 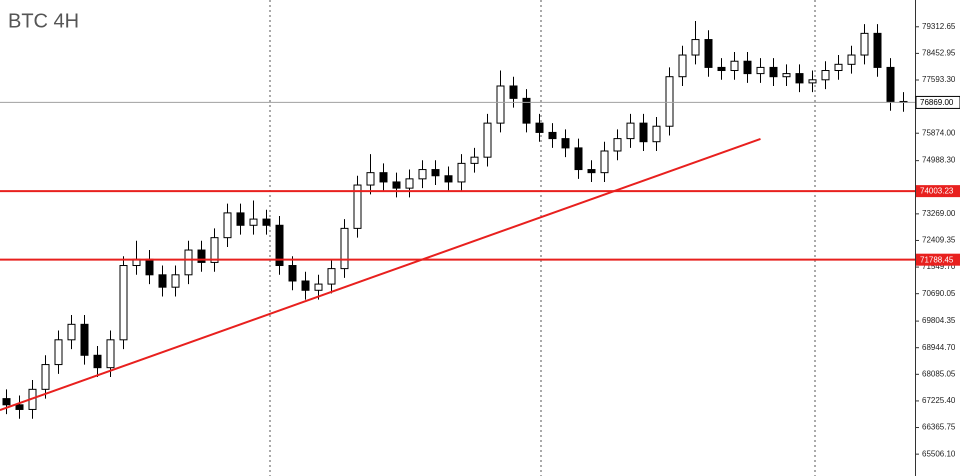 I want to click on y-tick-label: 68085.05, so click(x=939, y=373).